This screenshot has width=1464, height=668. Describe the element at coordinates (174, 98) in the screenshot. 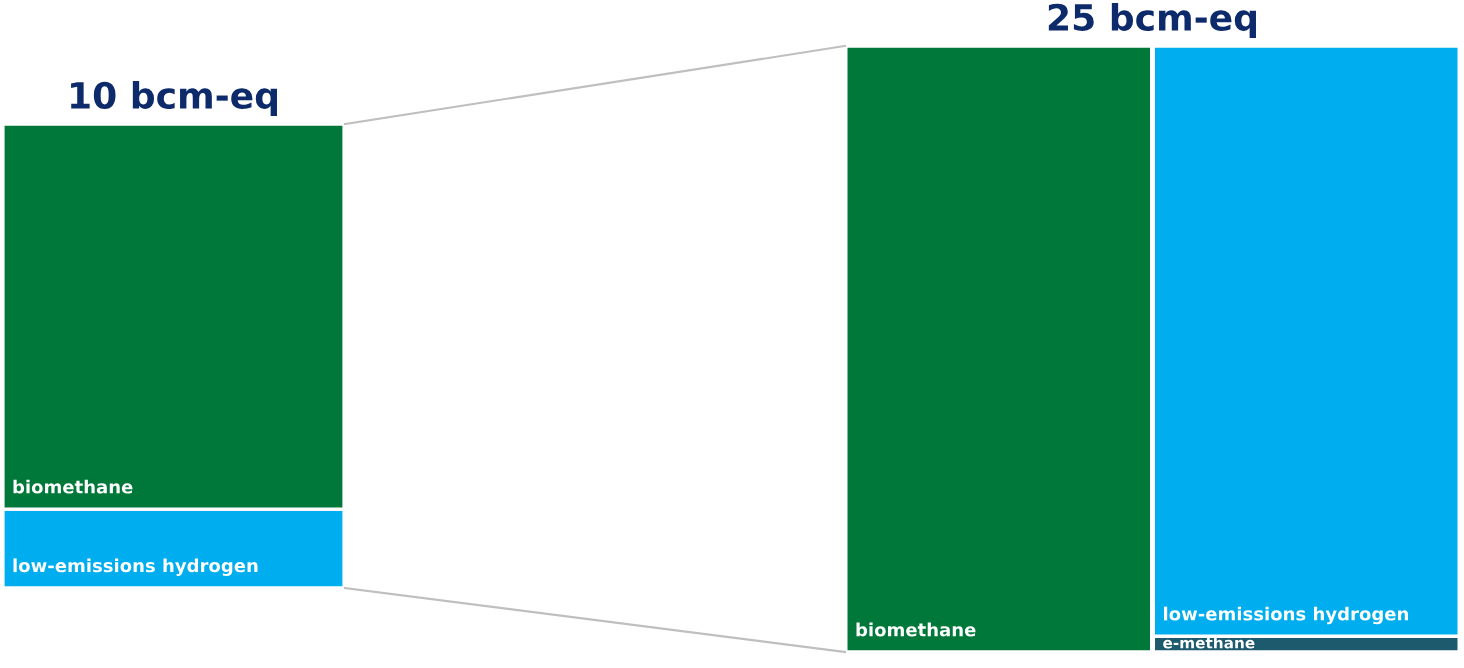

I see `chart-title: 10 bcm-eq` at that location.